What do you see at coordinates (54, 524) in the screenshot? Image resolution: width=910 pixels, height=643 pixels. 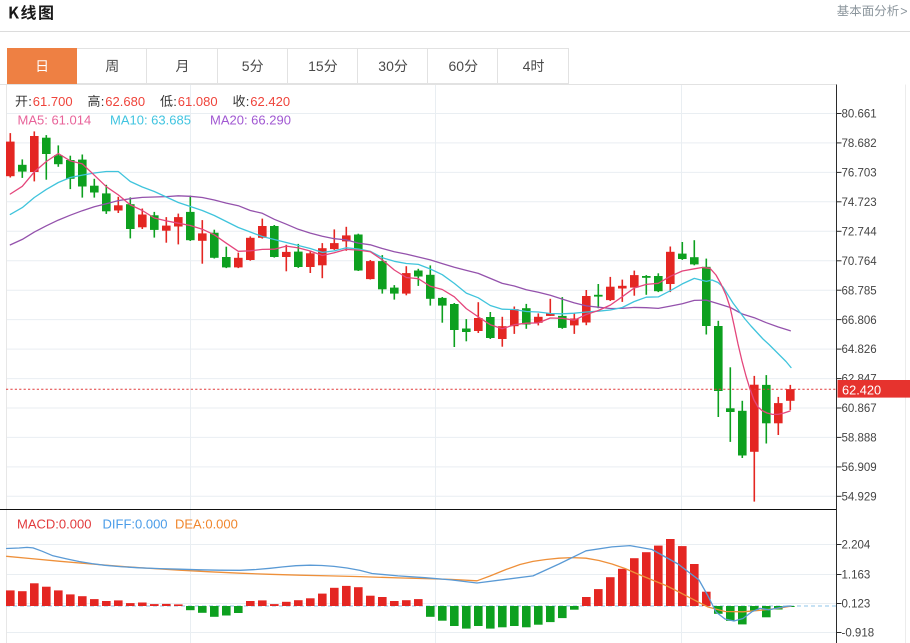 I see `svg-text: MACD:0.000` at bounding box center [54, 524].